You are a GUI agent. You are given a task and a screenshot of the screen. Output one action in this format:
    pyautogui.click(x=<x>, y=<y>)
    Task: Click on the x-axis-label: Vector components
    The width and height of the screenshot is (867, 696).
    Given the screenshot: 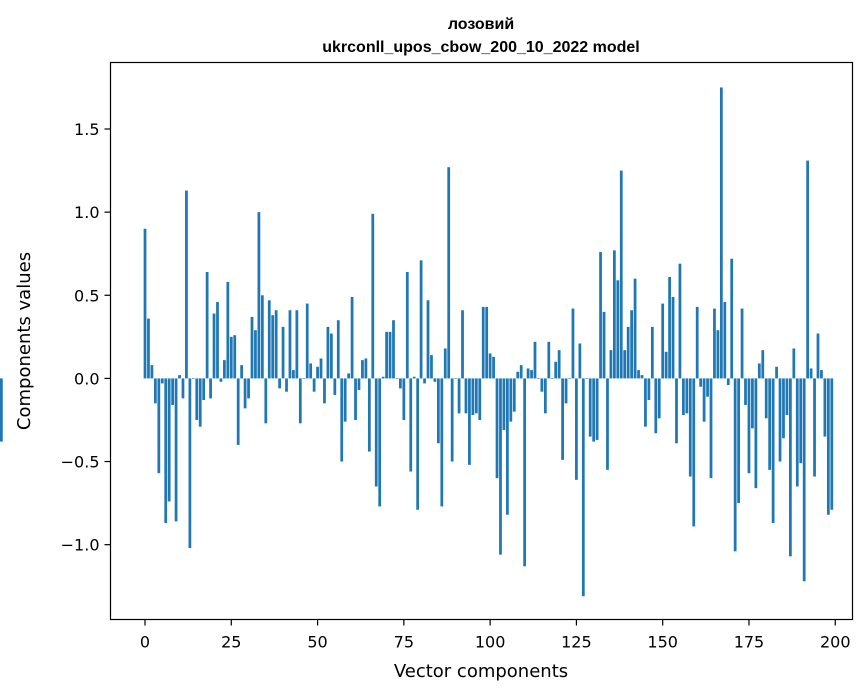 What is the action you would take?
    pyautogui.click(x=481, y=671)
    